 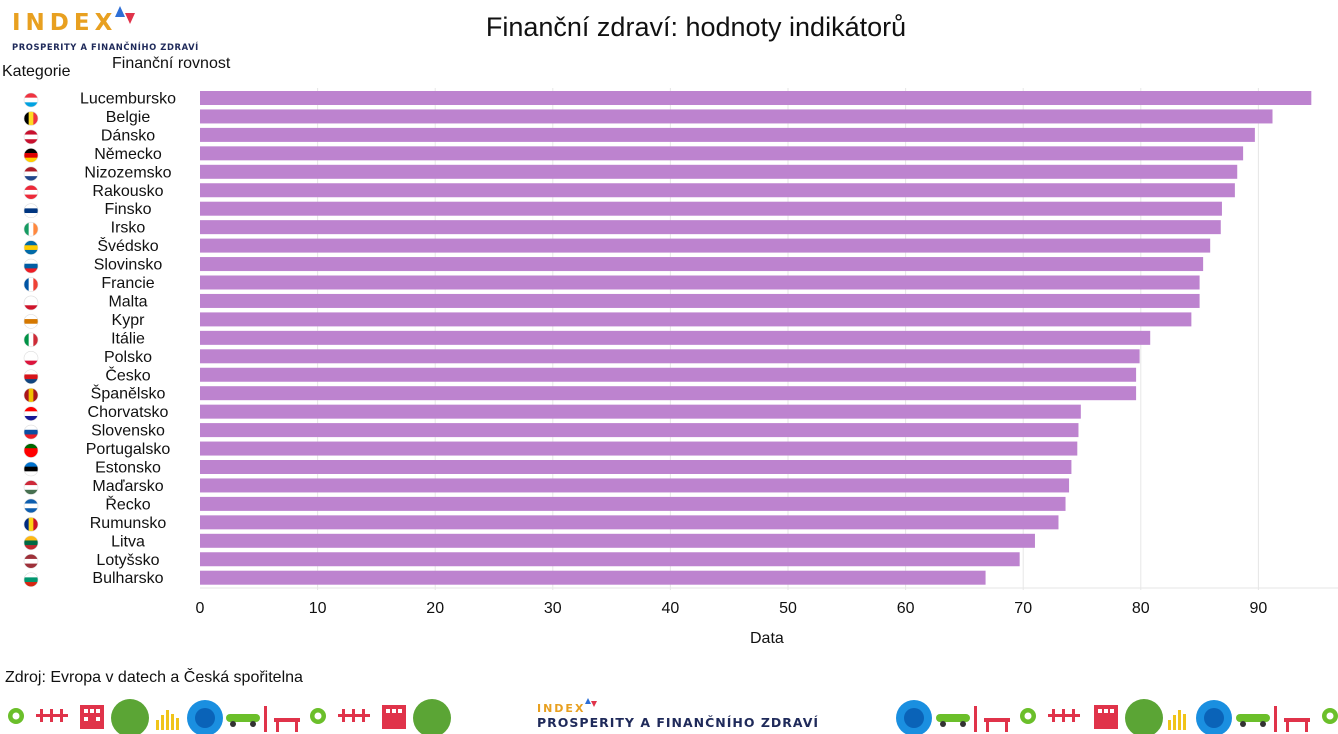 What do you see at coordinates (1141, 608) in the screenshot?
I see `x-tick-label: 80` at bounding box center [1141, 608].